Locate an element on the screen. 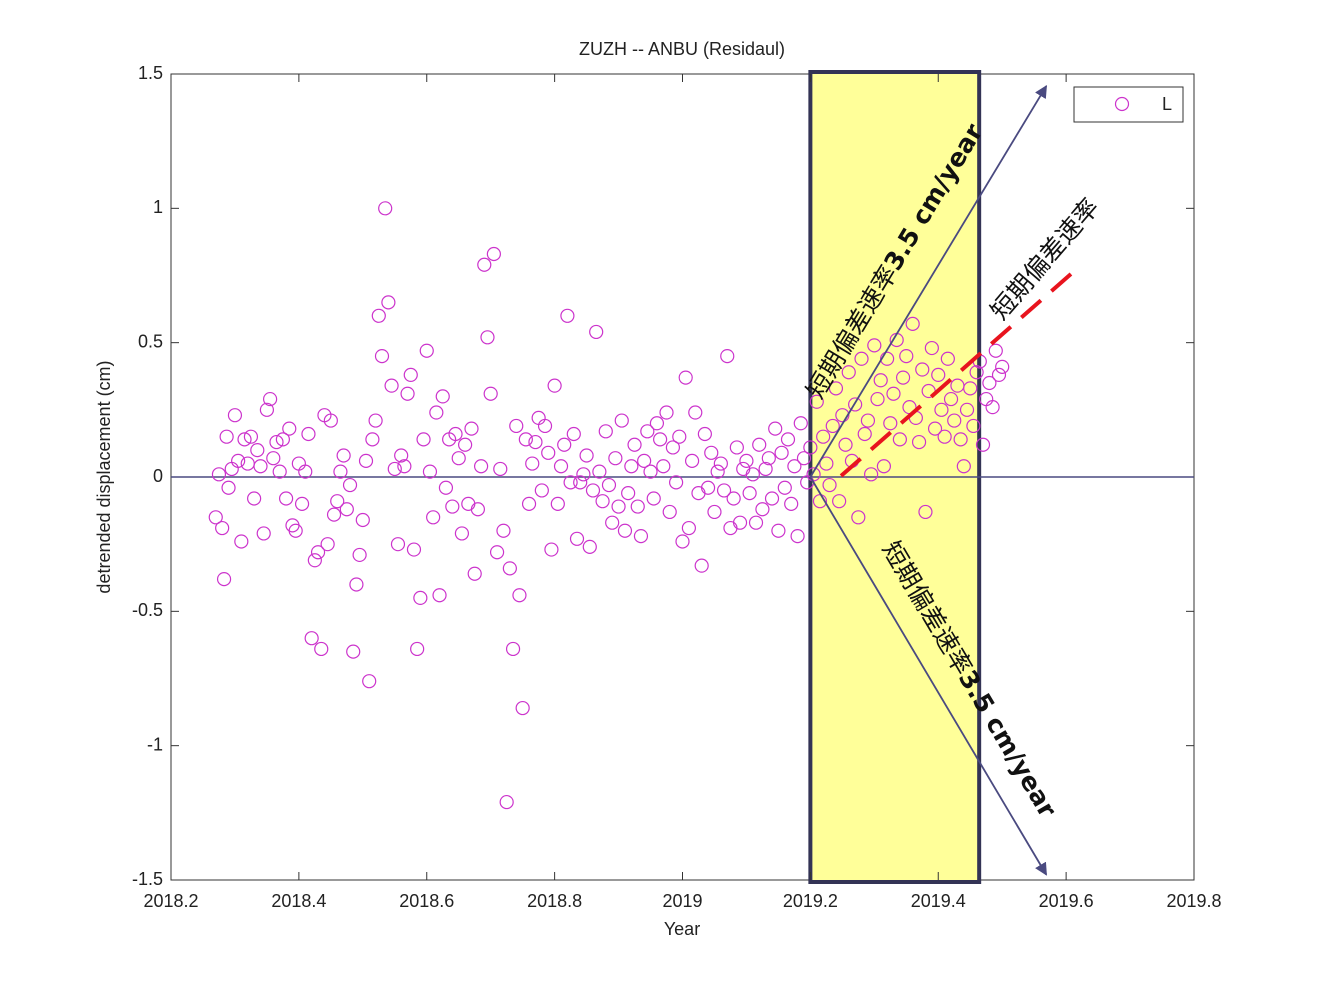 This screenshot has height=990, width=1320. trend-line is located at coordinates (957, 374).